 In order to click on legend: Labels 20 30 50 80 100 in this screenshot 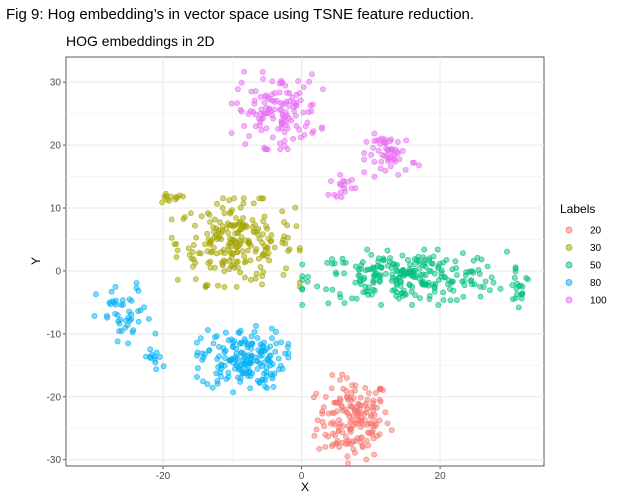, I will do `click(583, 254)`.